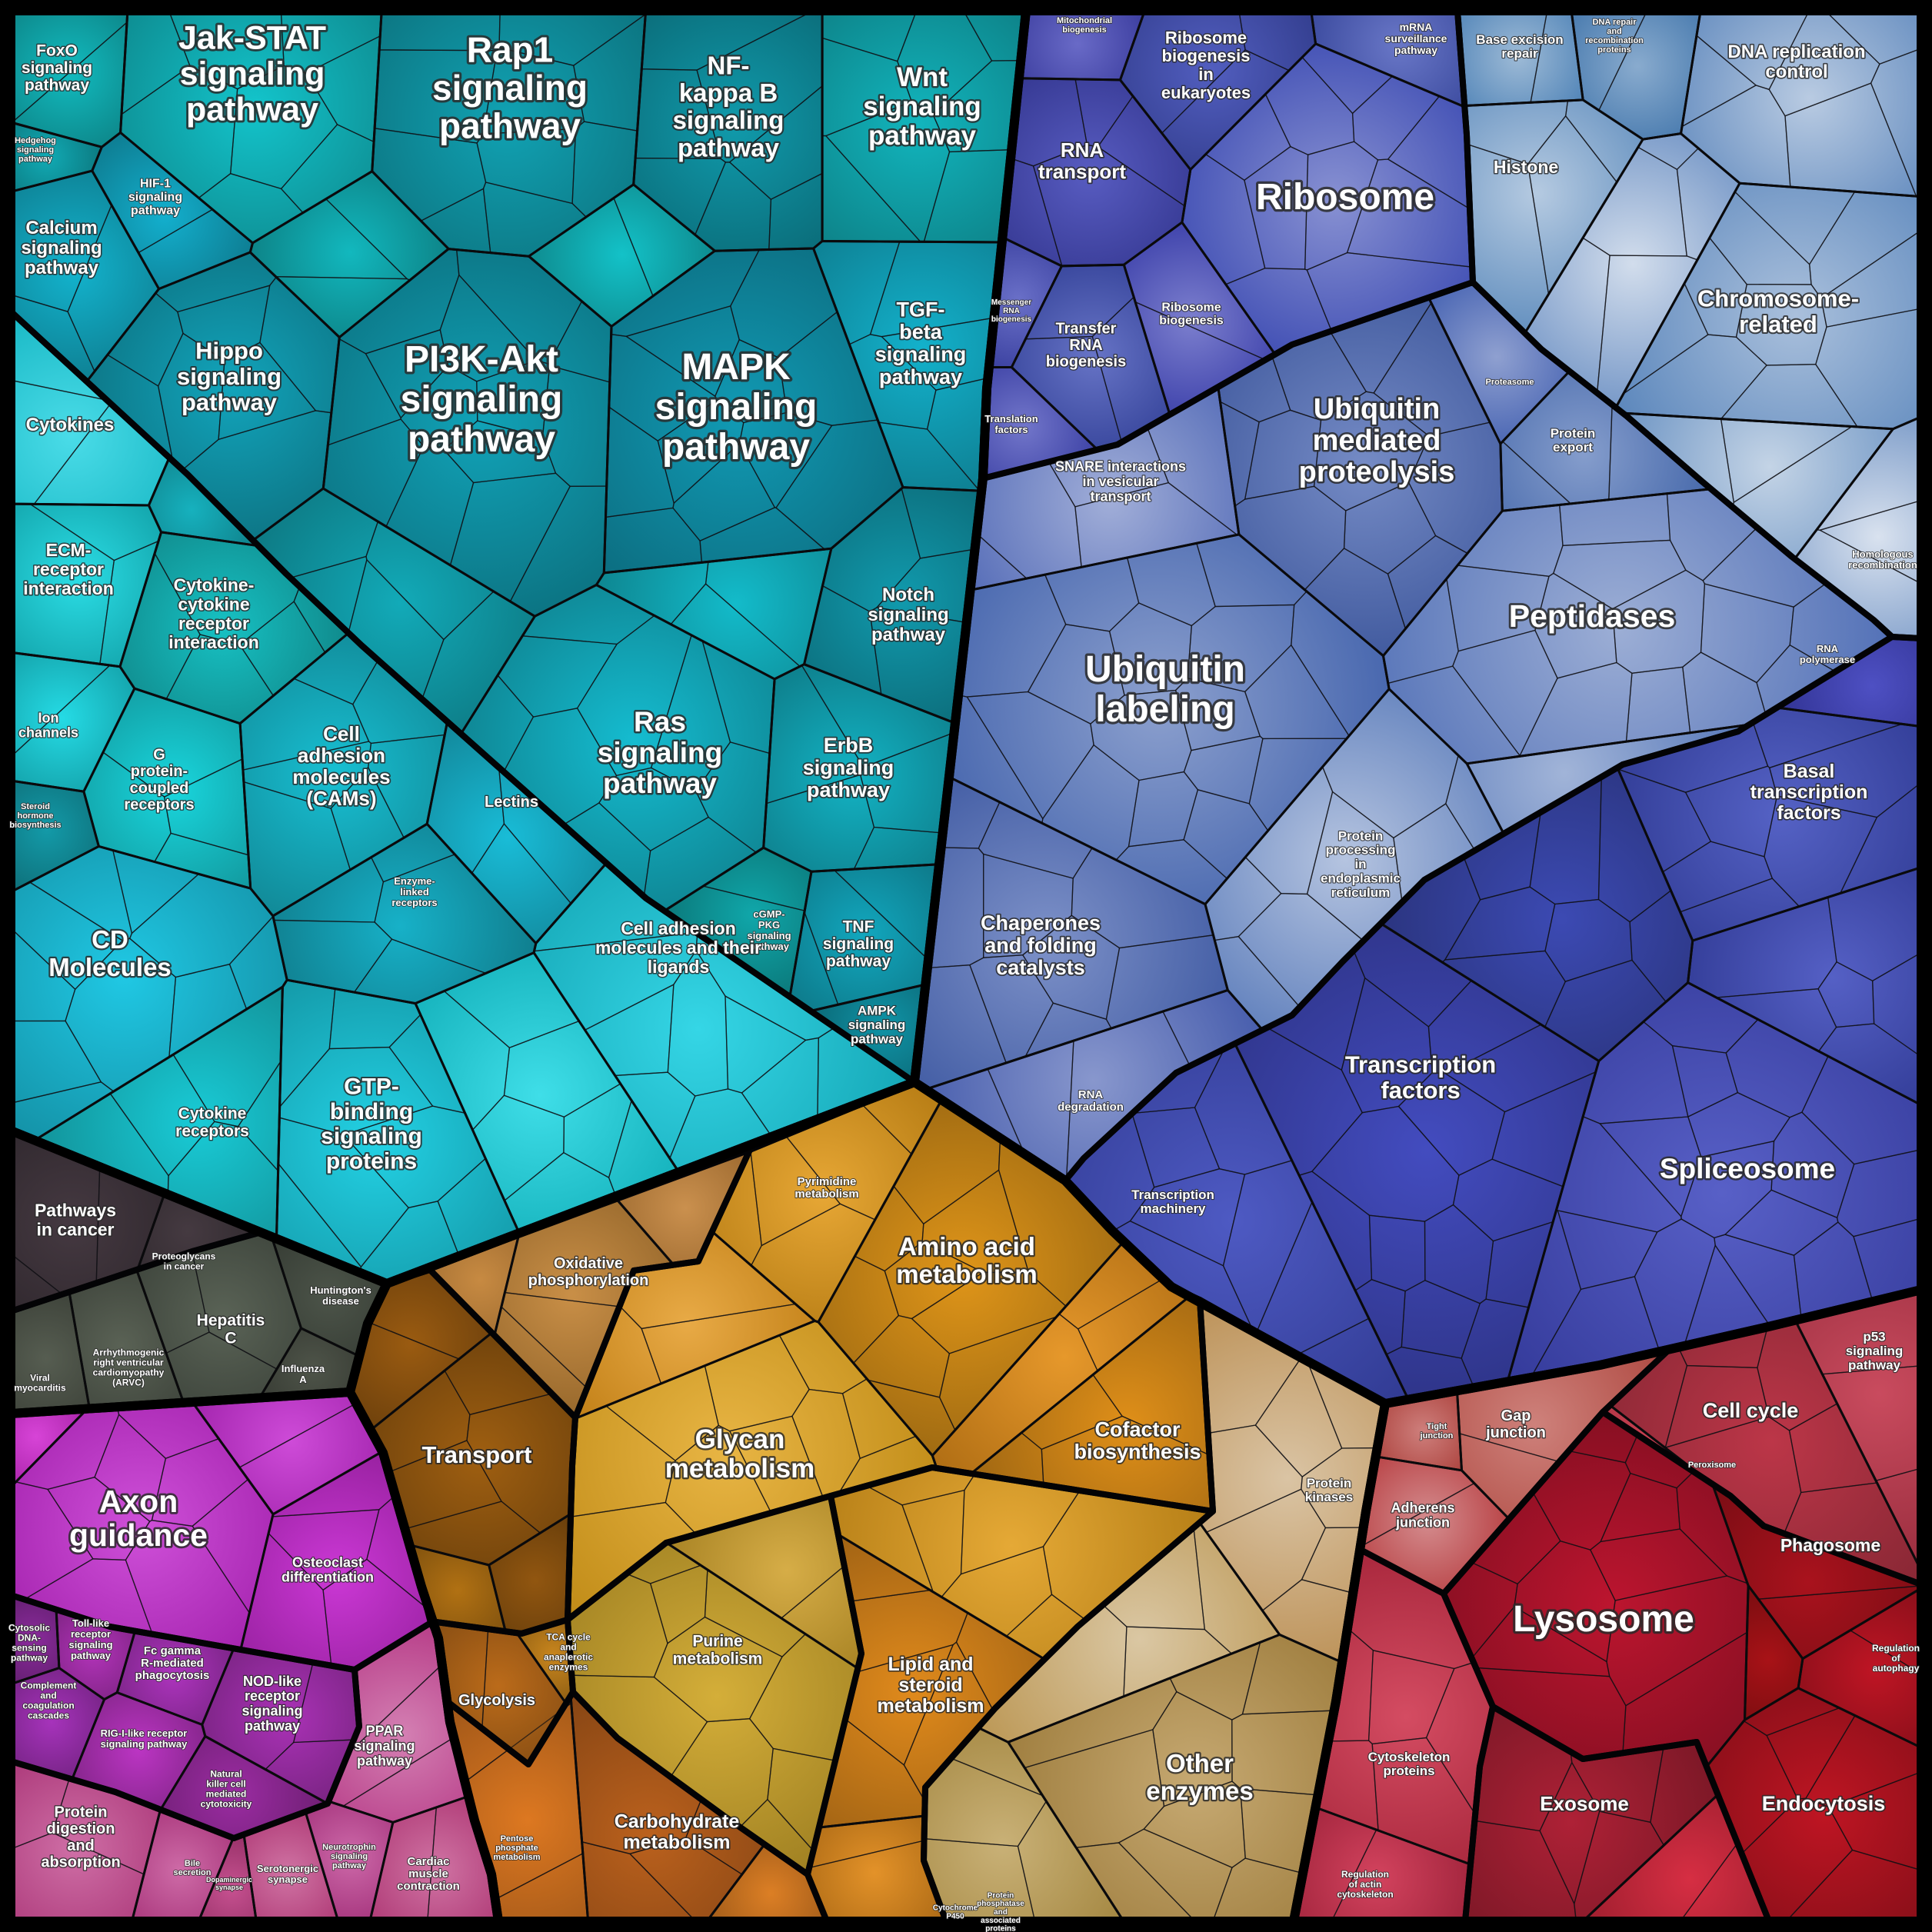 This screenshot has height=1932, width=1932. I want to click on svg-text: Exosome, so click(1584, 1803).